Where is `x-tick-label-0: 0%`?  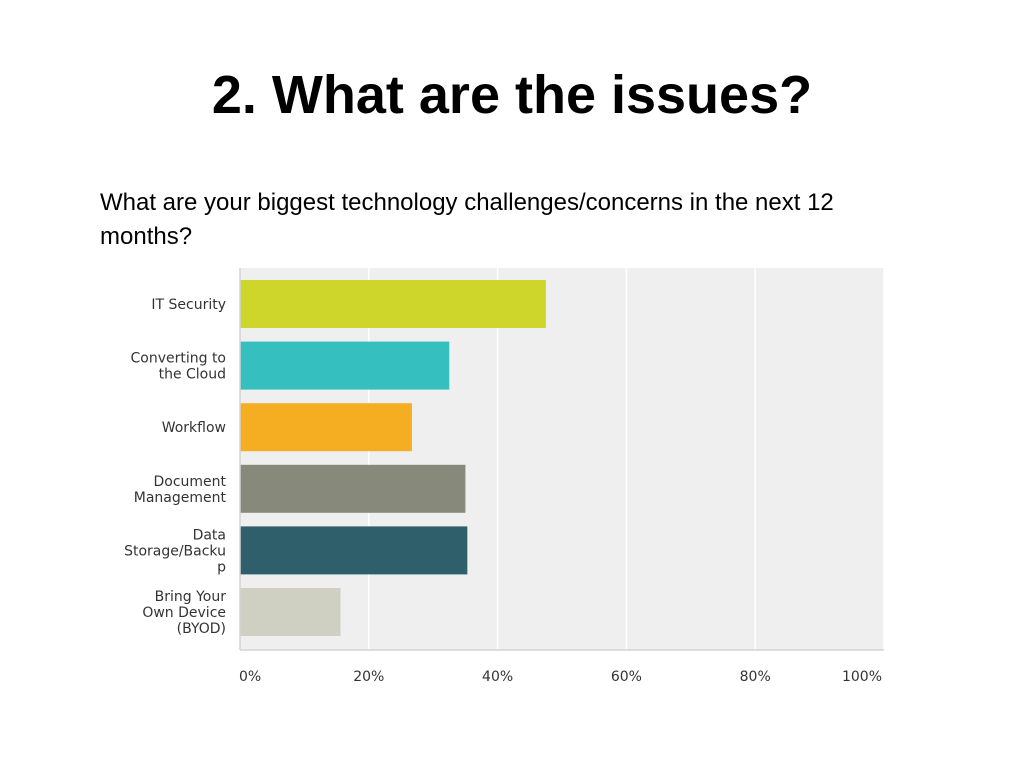 x-tick-label-0: 0% is located at coordinates (250, 677).